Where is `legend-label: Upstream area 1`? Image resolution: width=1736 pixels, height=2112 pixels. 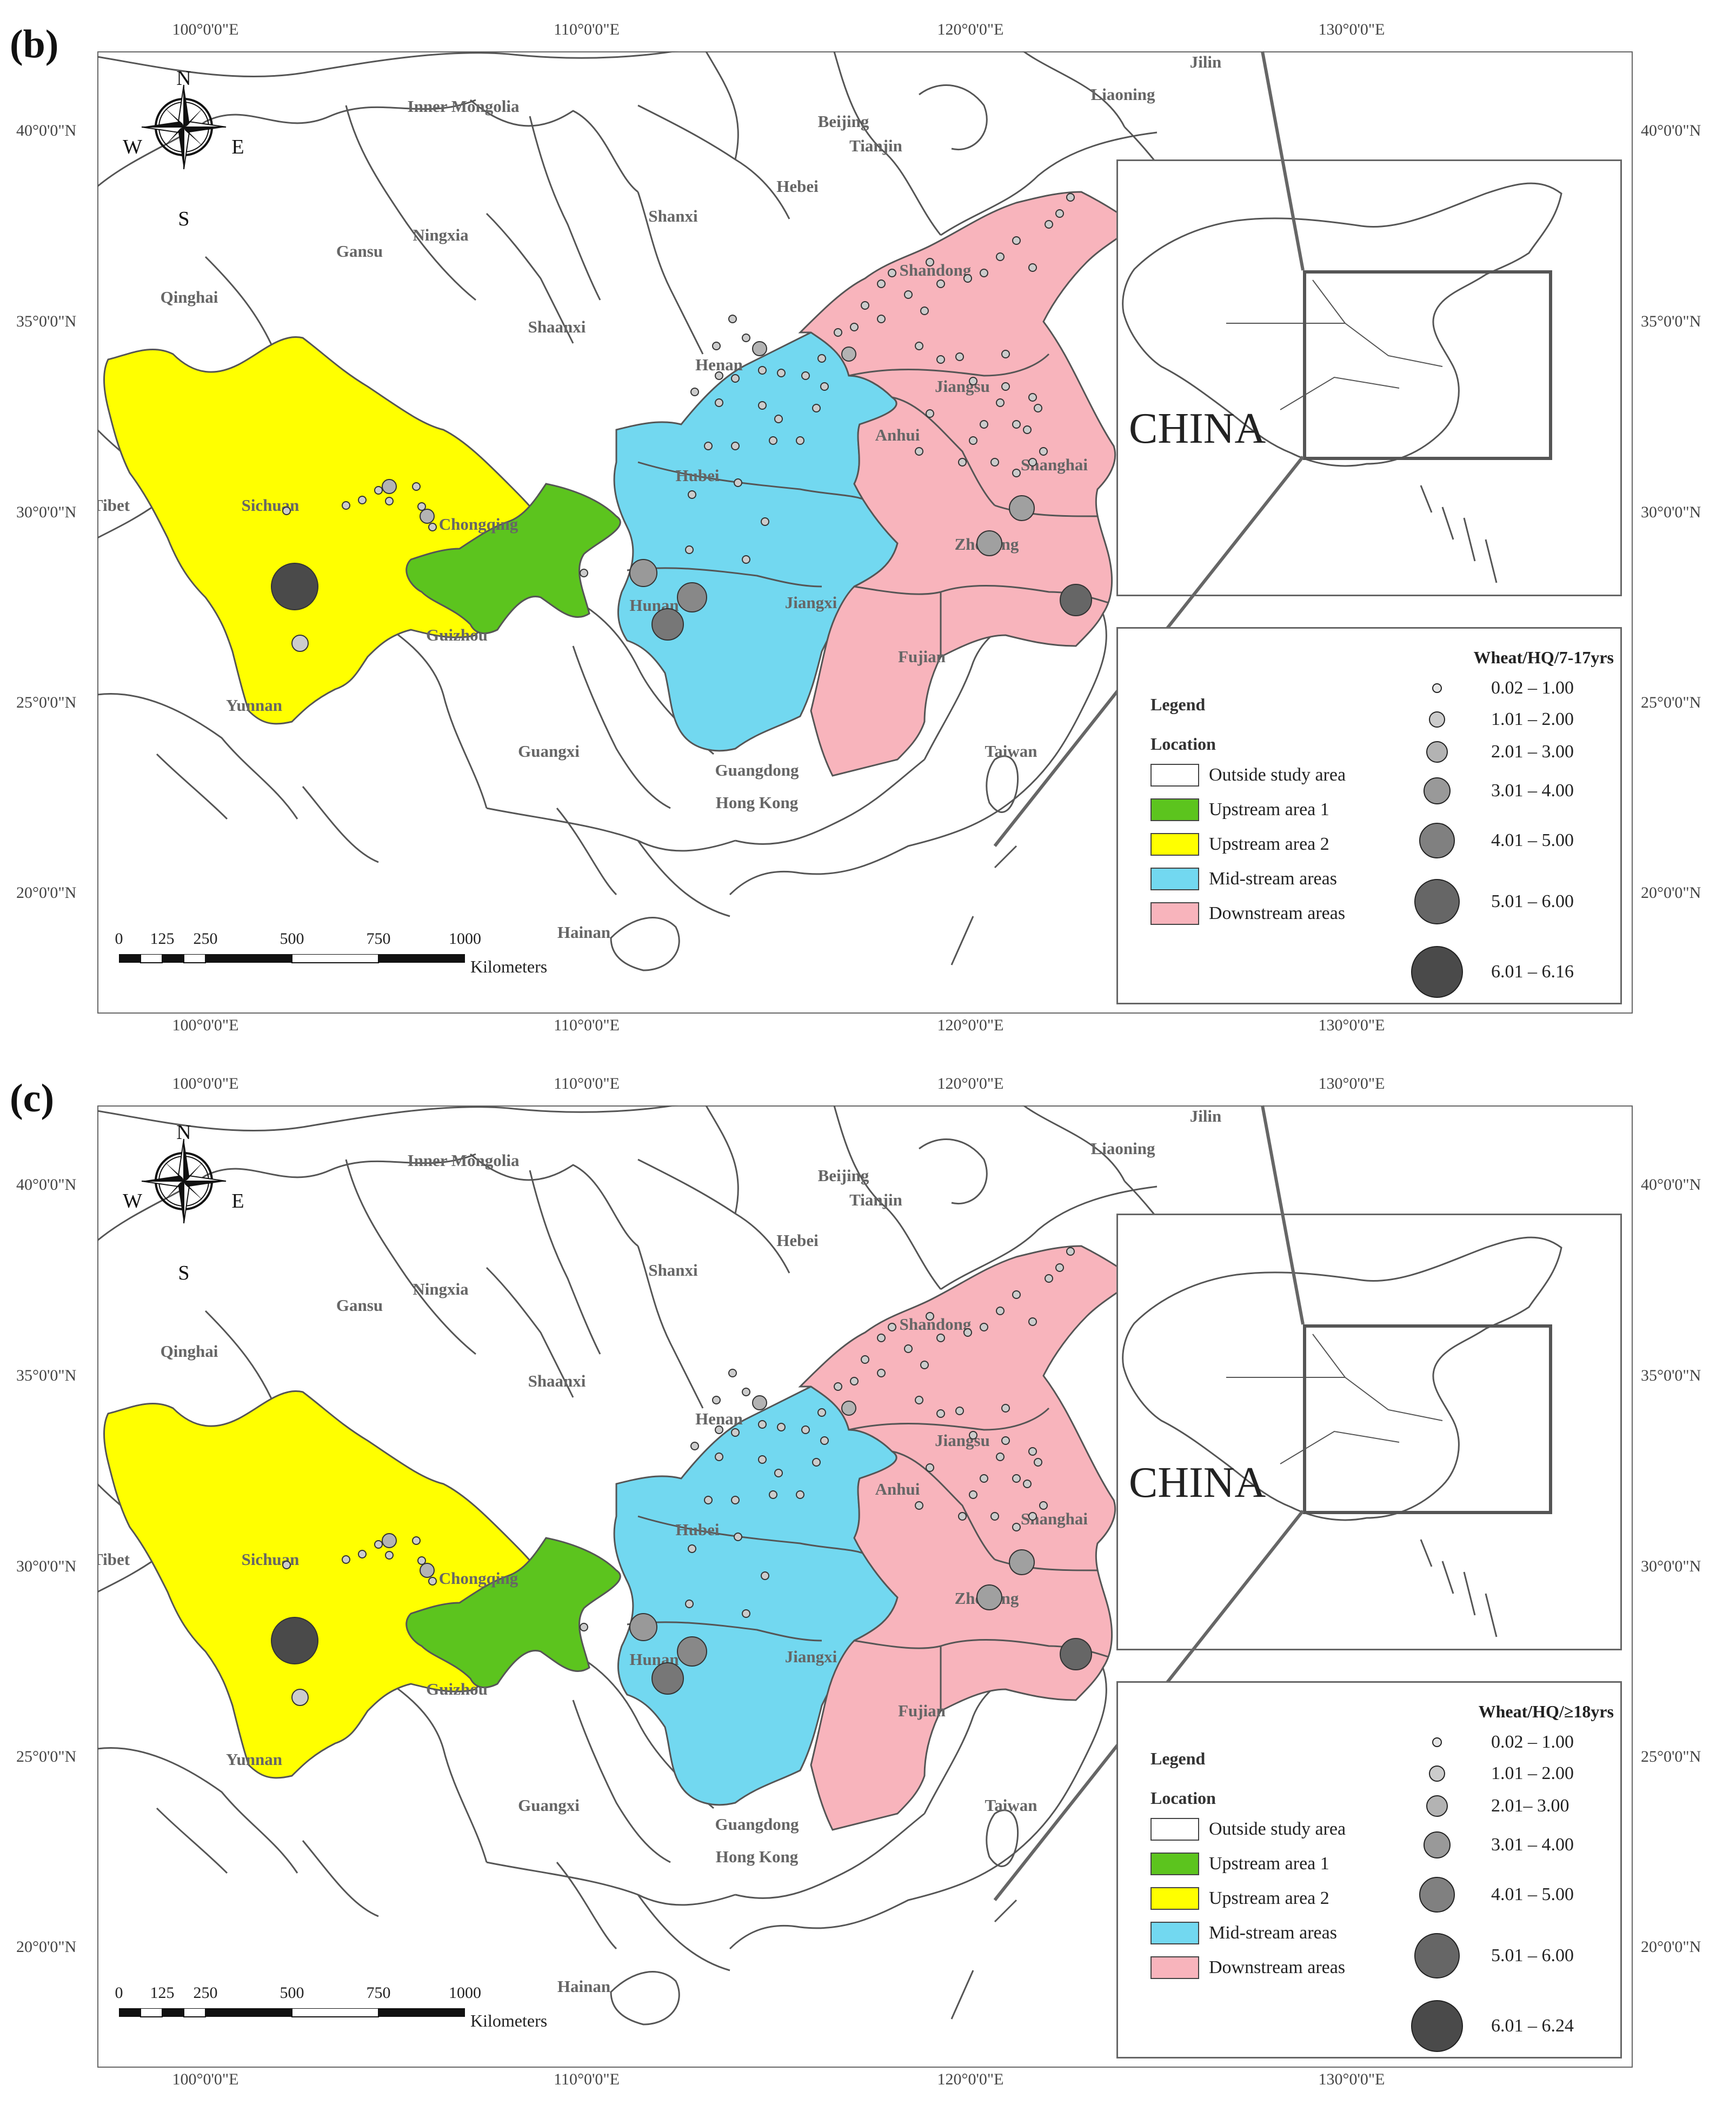
legend-label: Upstream area 1 is located at coordinates (1269, 1864).